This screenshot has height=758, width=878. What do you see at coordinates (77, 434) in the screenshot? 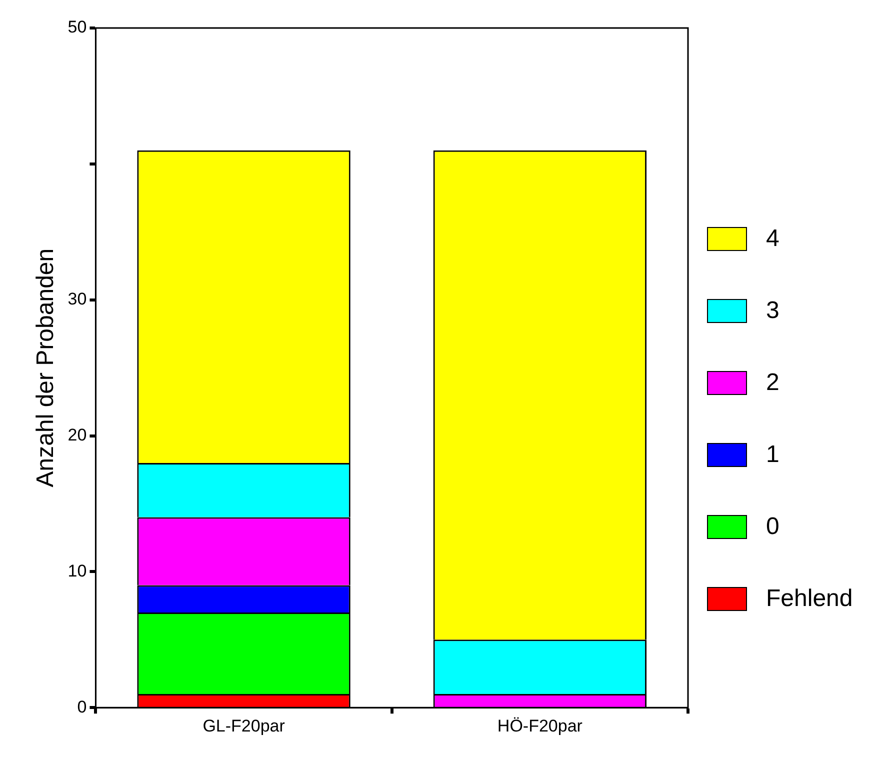
I see `y-tick-label: 20` at bounding box center [77, 434].